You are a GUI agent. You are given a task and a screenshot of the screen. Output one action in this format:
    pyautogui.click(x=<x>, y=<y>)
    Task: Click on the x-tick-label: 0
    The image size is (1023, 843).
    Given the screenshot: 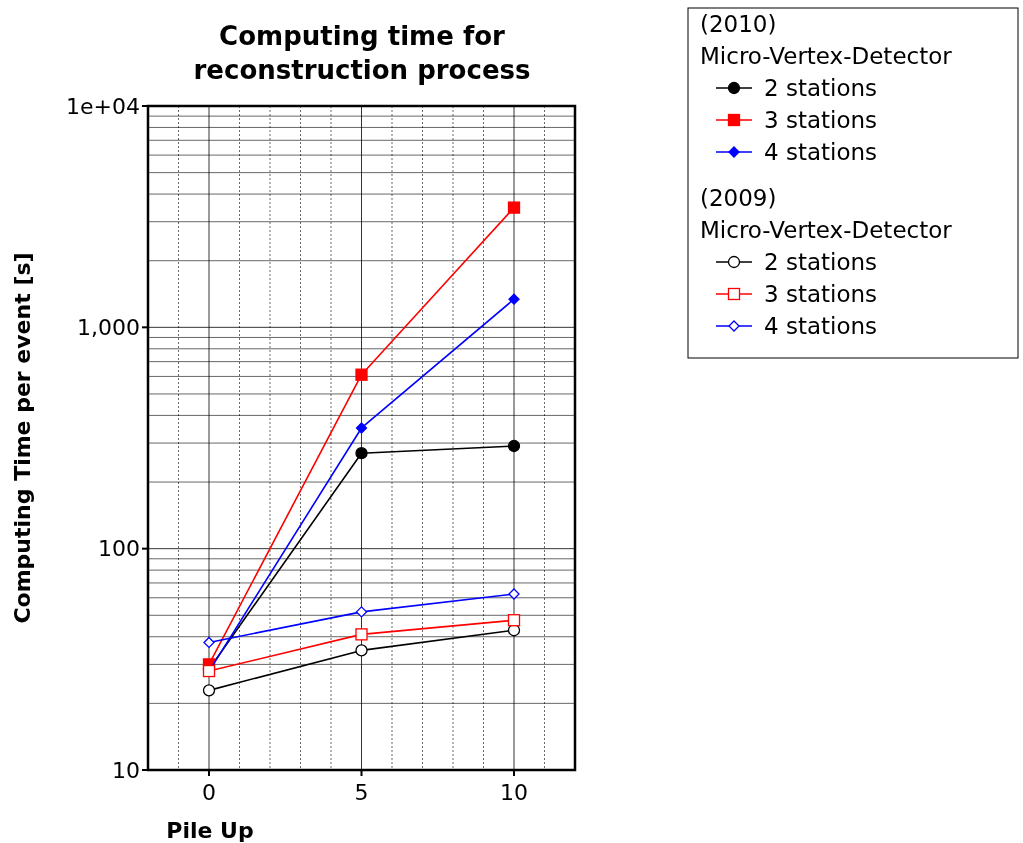 What is the action you would take?
    pyautogui.click(x=209, y=792)
    